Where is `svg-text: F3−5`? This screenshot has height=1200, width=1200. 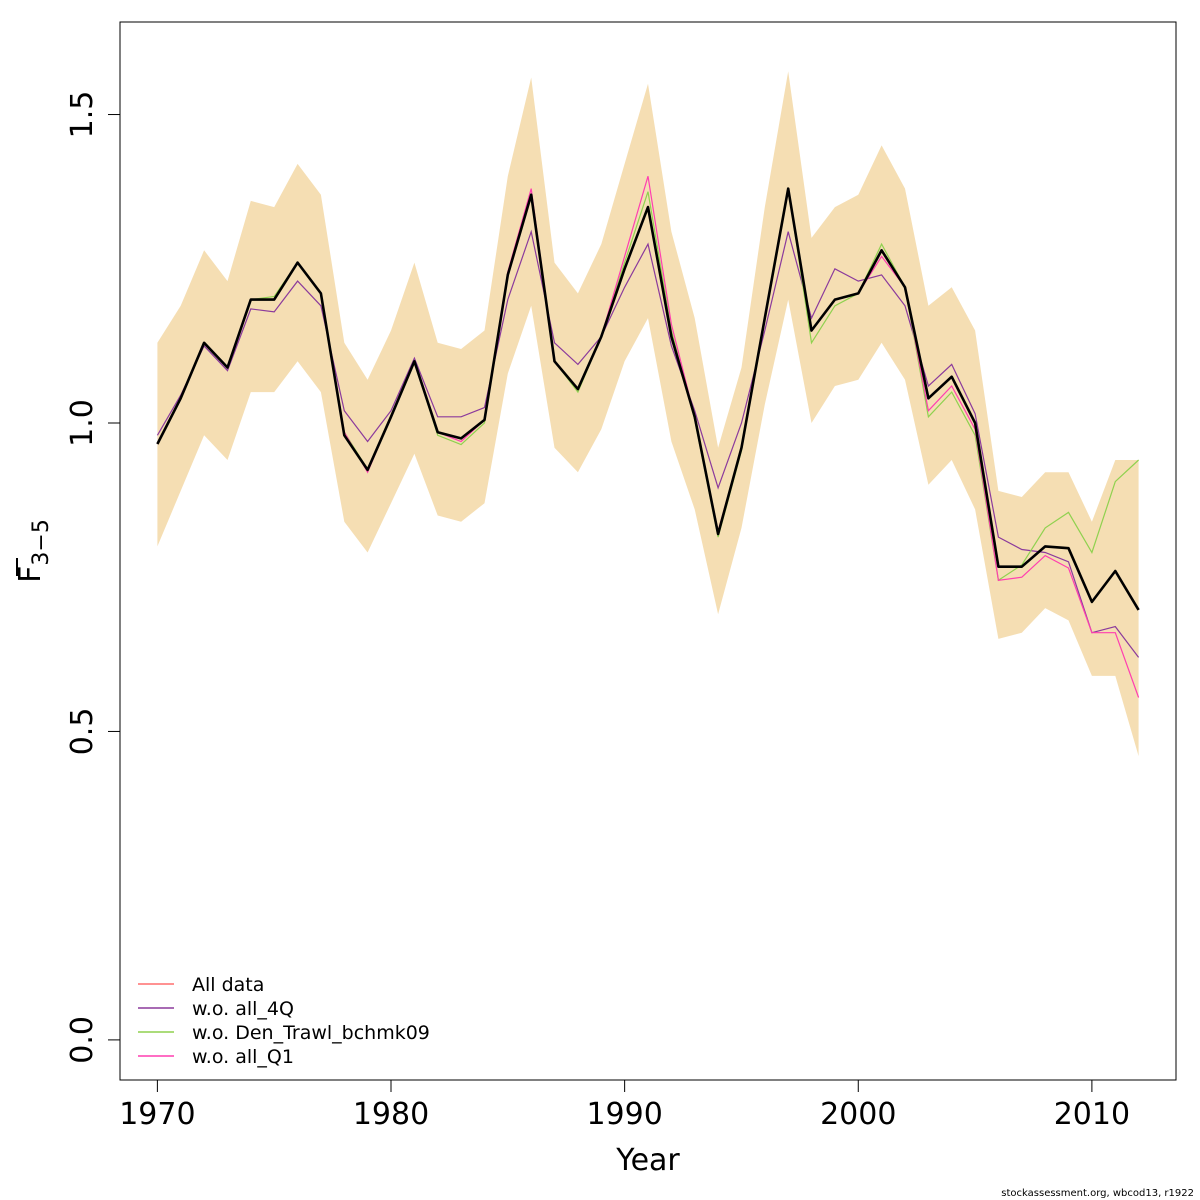
svg-text: F3−5 is located at coordinates (33, 551).